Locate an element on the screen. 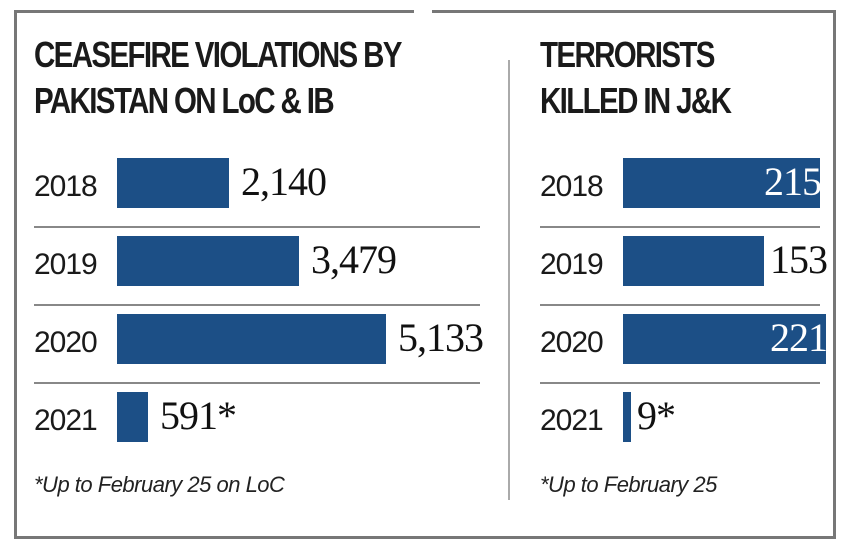 The height and width of the screenshot is (550, 850). bar-row: 2020 221 is located at coordinates (684, 345).